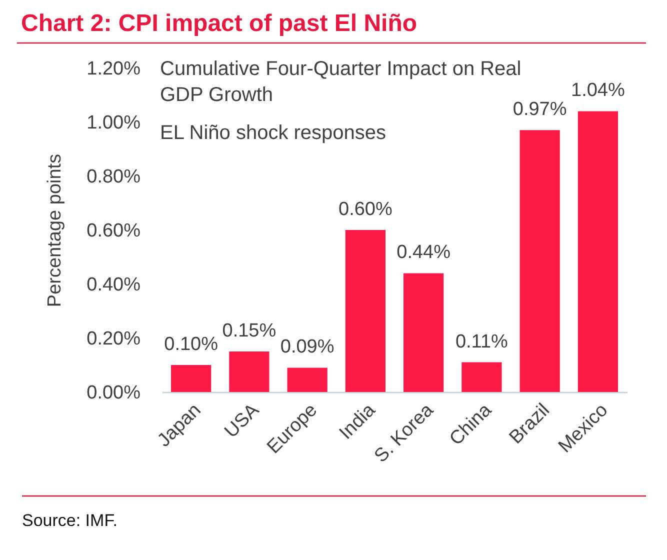 The height and width of the screenshot is (560, 667). Describe the element at coordinates (113, 177) in the screenshot. I see `y-tick-label: 0.80%` at that location.